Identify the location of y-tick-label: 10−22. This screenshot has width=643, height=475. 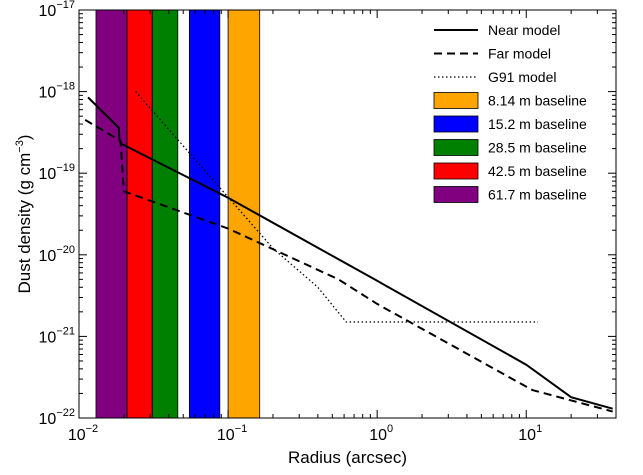
(57, 417).